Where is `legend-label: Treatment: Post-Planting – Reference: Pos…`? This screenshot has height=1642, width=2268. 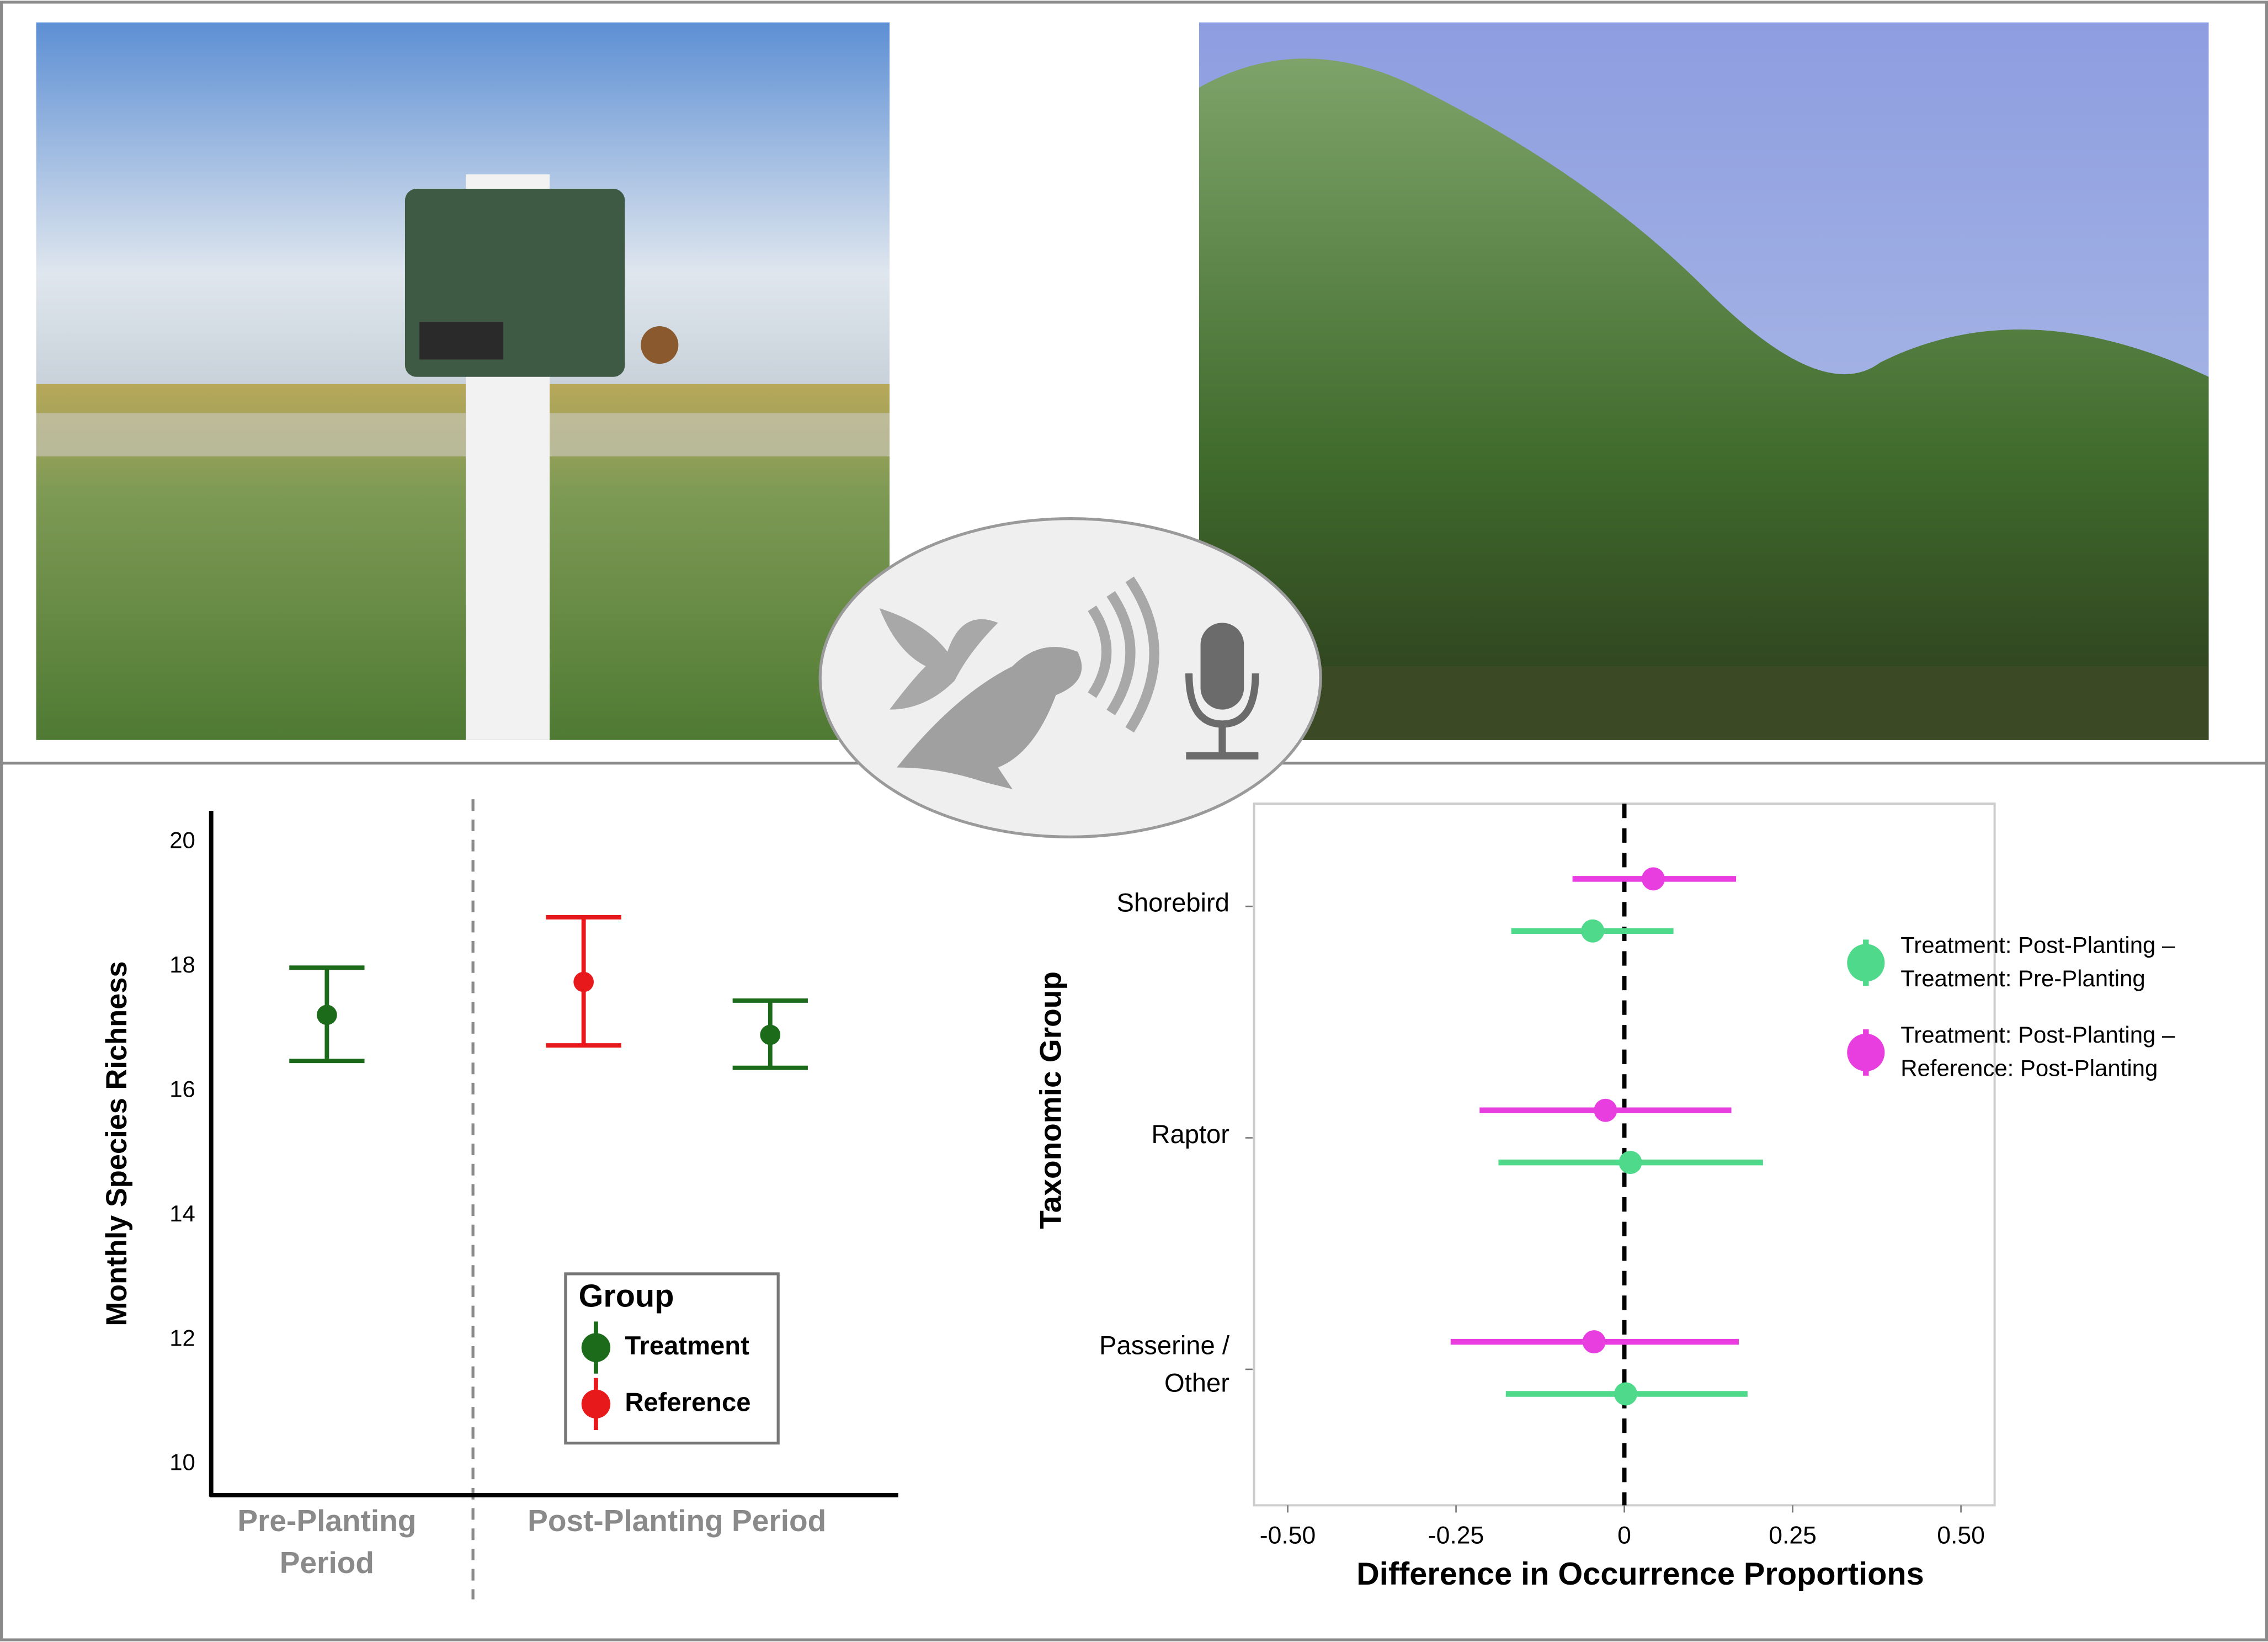
legend-label: Treatment: Post-Planting – Reference: Pos… is located at coordinates (2037, 1051).